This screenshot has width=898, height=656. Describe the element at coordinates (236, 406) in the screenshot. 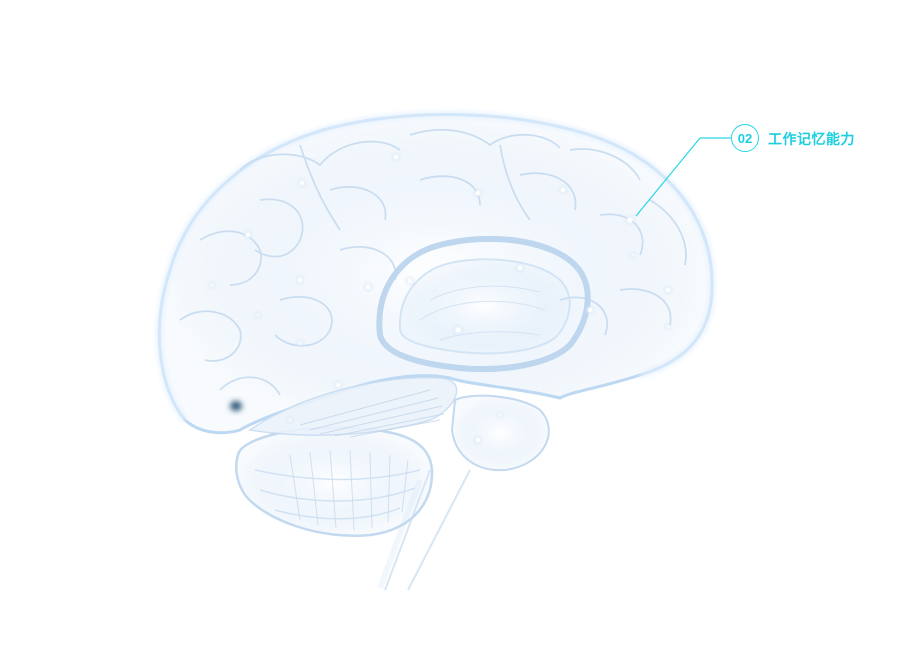

I see `dark-spot` at that location.